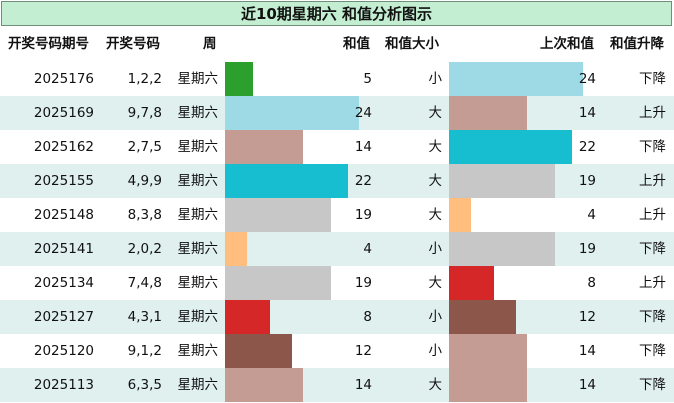 The width and height of the screenshot is (674, 403). What do you see at coordinates (337, 215) in the screenshot?
I see `table-row: 2025148 8,3,8 星期六 19 大 4 上升` at bounding box center [337, 215].